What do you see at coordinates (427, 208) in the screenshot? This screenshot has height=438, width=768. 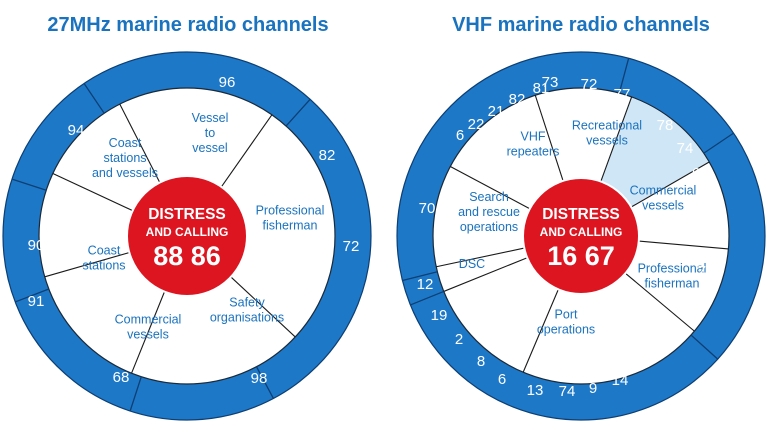 I see `ring-channel-number: 70` at bounding box center [427, 208].